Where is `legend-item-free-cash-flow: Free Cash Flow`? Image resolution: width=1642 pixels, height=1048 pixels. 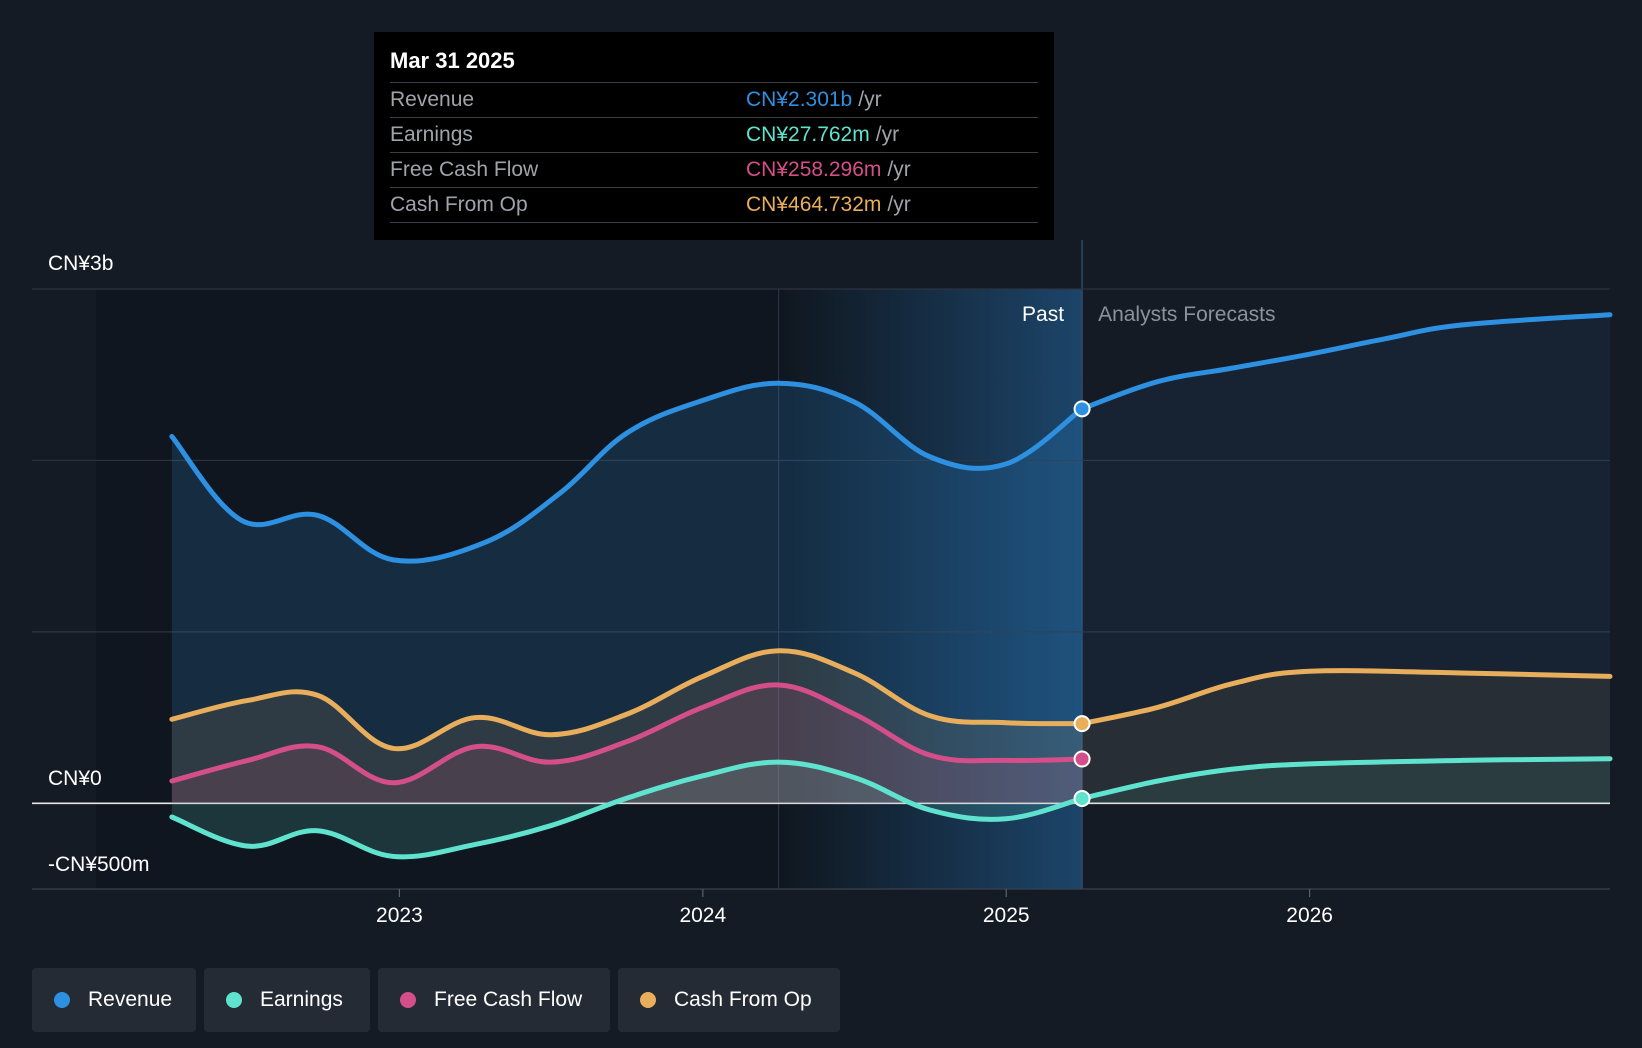 legend-item-free-cash-flow: Free Cash Flow is located at coordinates (494, 1000).